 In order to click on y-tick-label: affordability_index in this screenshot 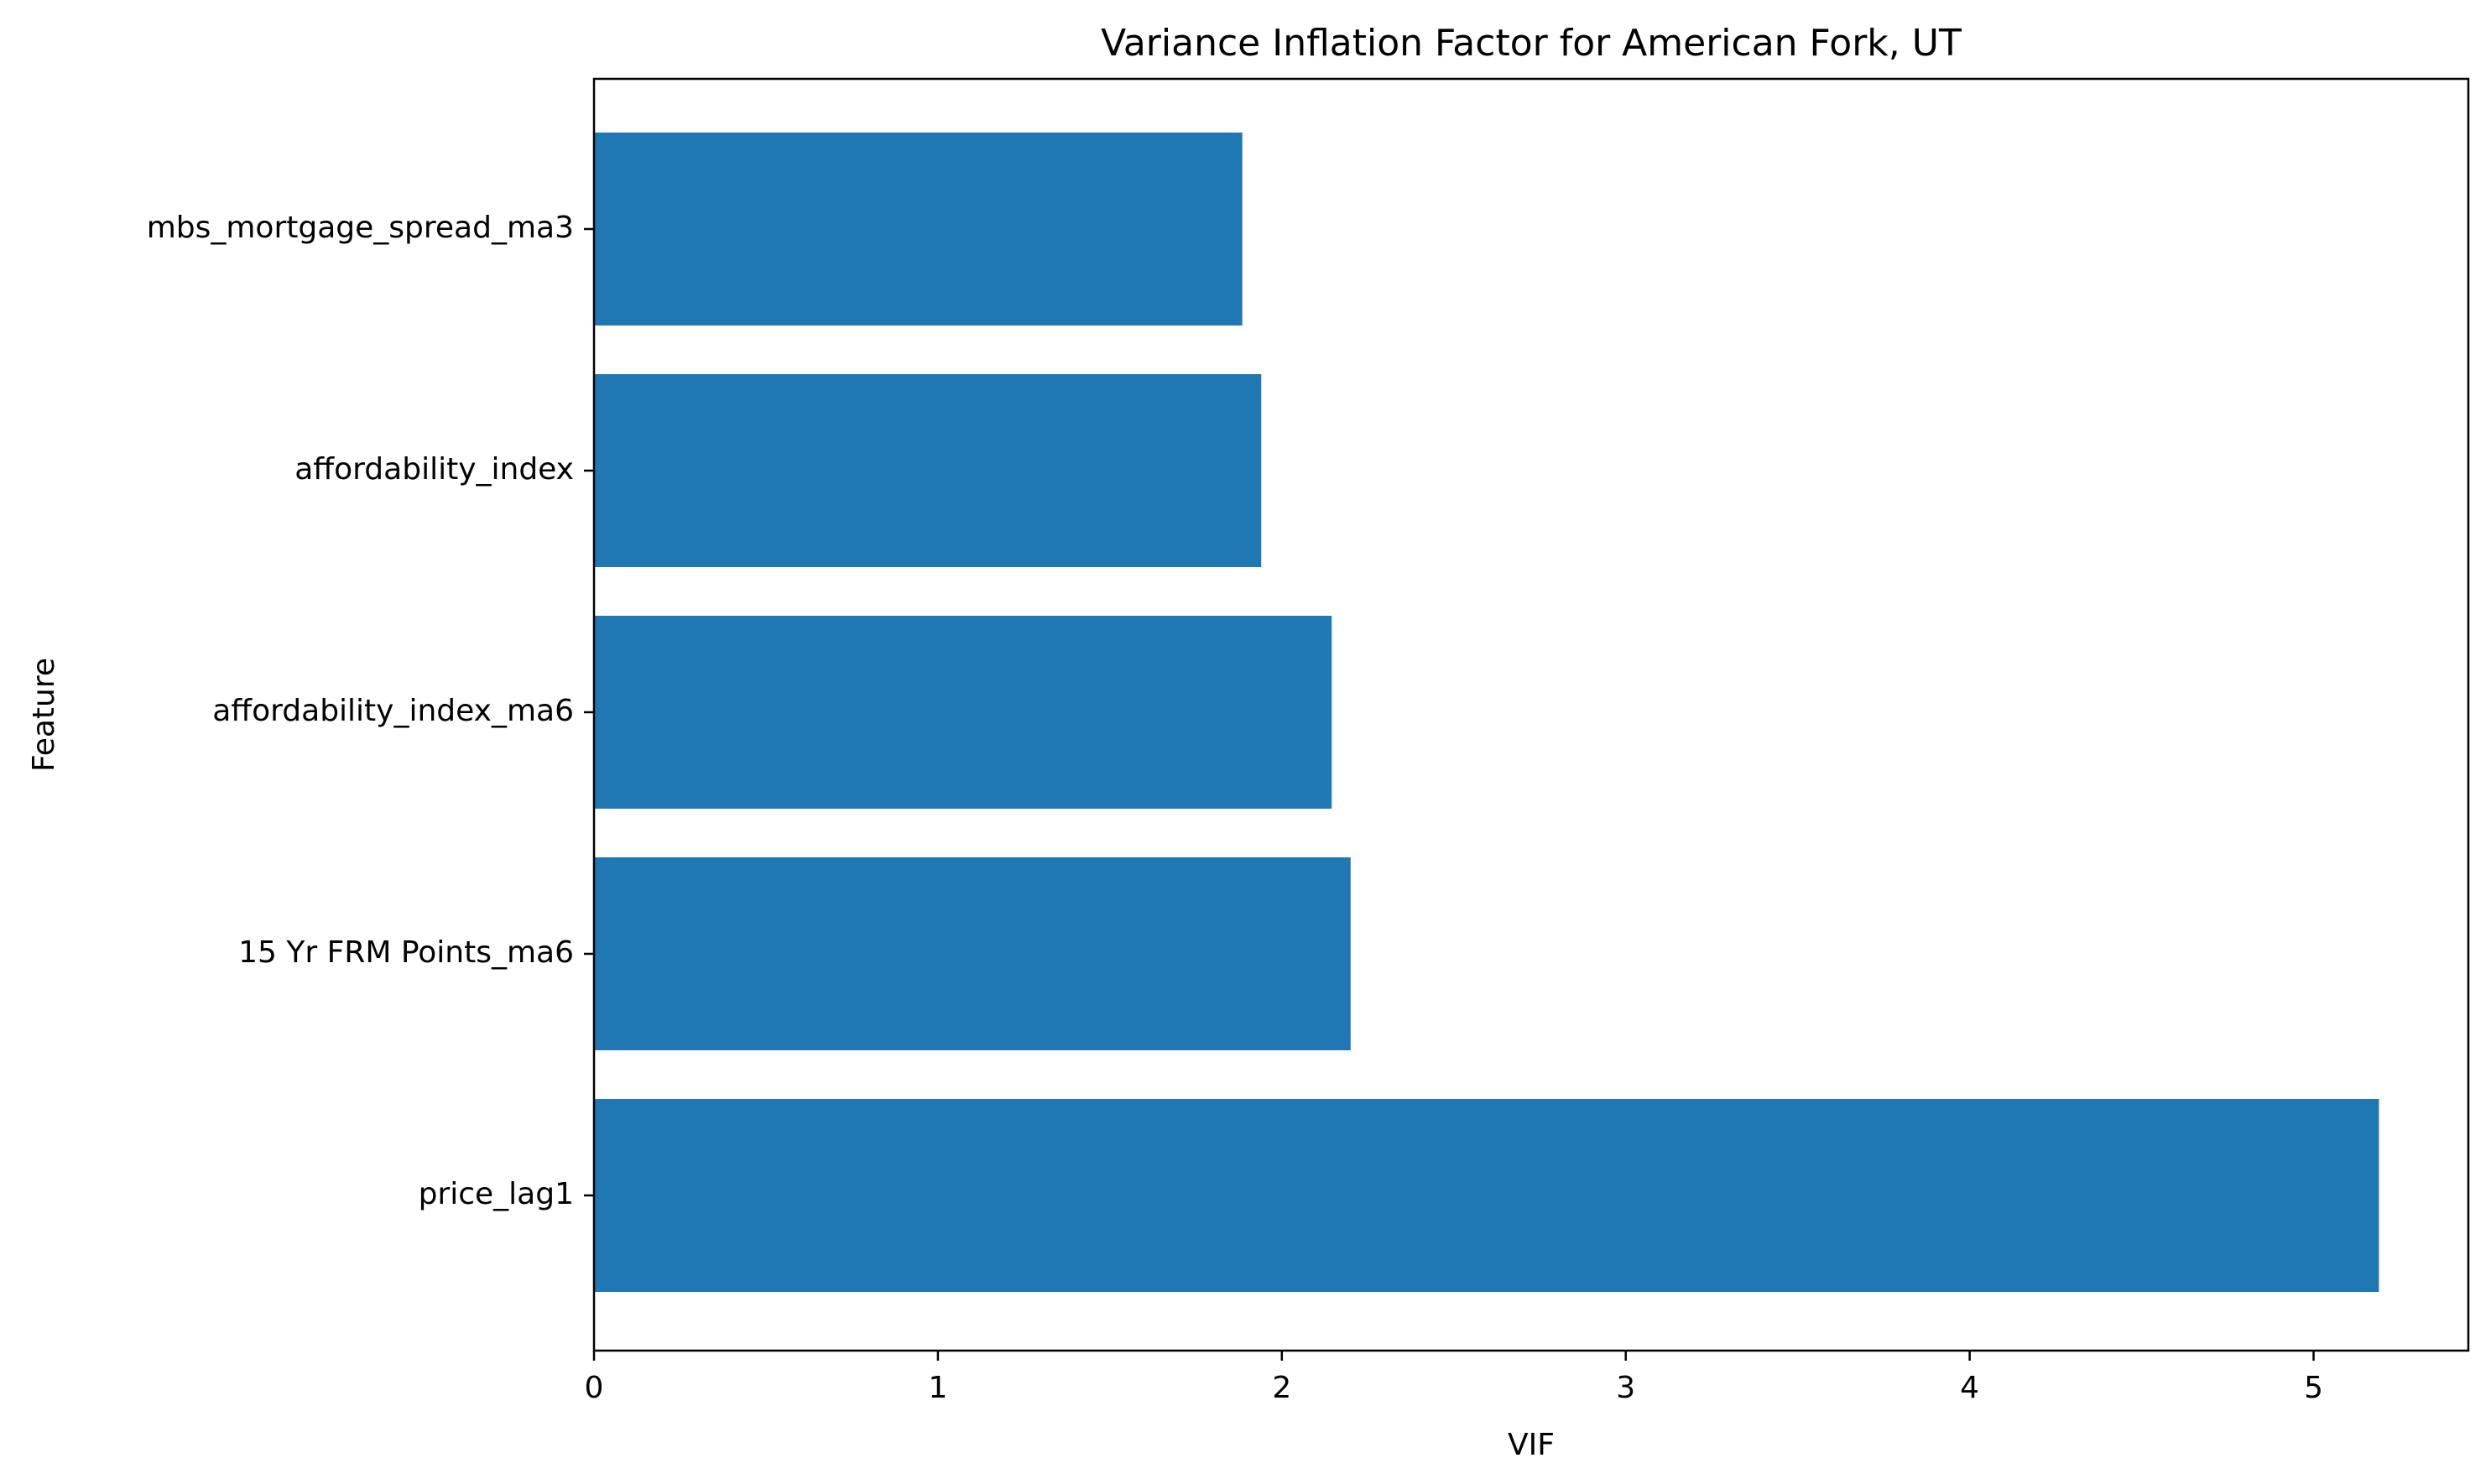, I will do `click(434, 469)`.